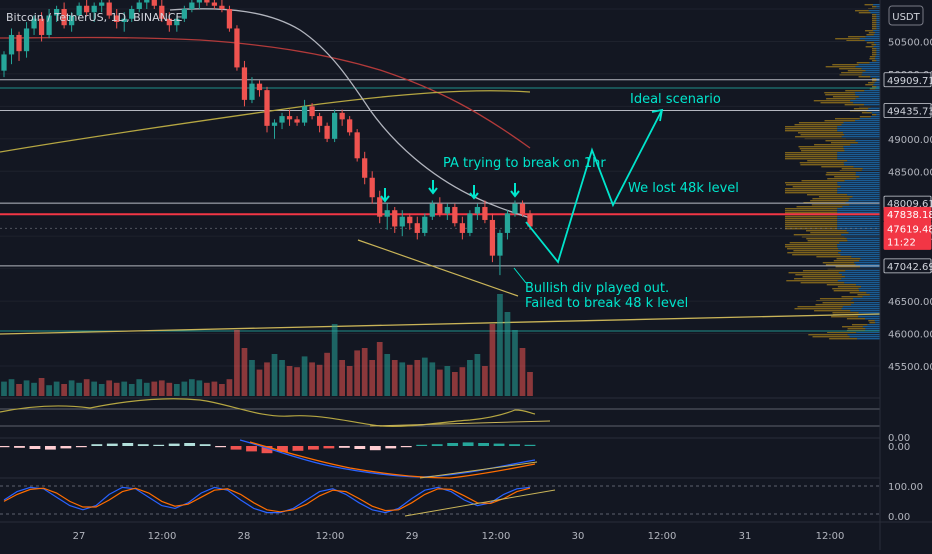 This screenshot has width=932, height=554. I want to click on price-level-label: 47042.69, so click(909, 267).